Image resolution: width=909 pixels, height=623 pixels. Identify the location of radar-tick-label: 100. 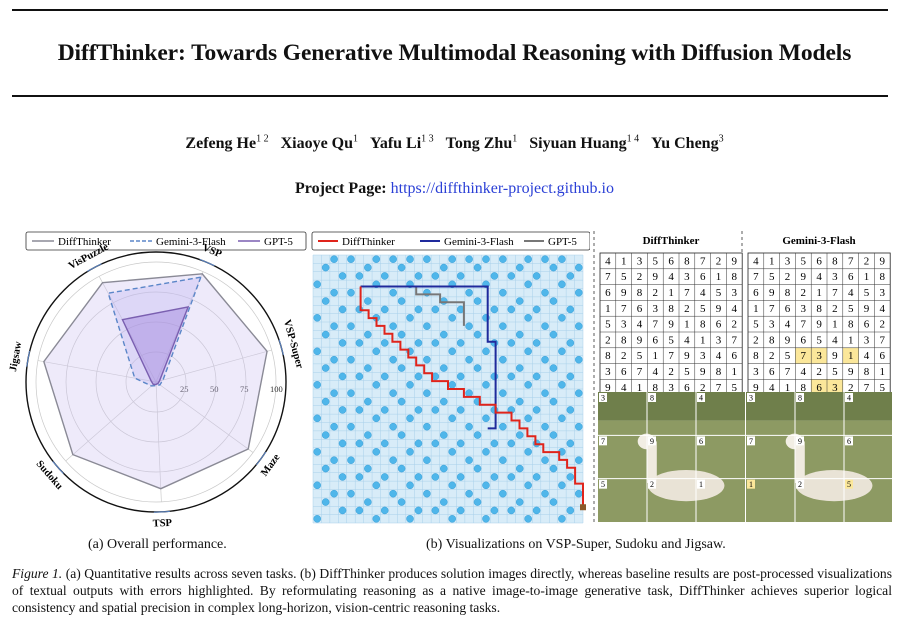
(276, 389).